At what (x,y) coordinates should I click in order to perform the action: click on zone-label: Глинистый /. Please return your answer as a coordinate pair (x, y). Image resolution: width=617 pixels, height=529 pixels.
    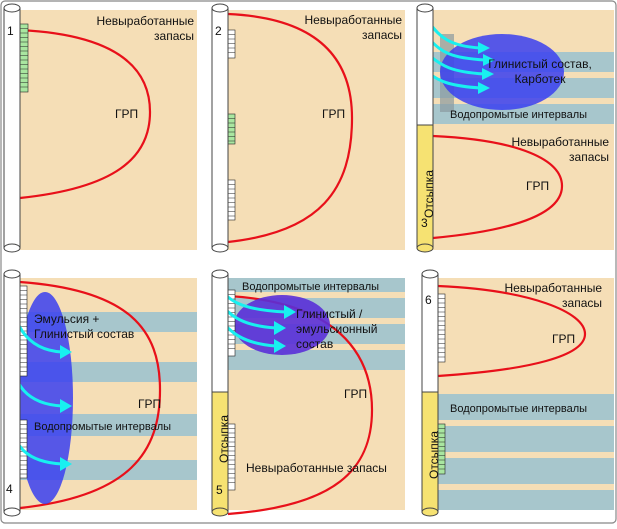
    Looking at the image, I should click on (329, 314).